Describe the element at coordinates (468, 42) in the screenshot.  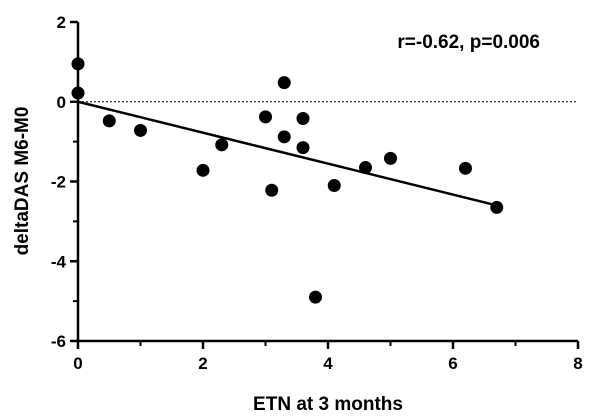
I see `correlation-annotation: r=-0.62, p=0.006` at that location.